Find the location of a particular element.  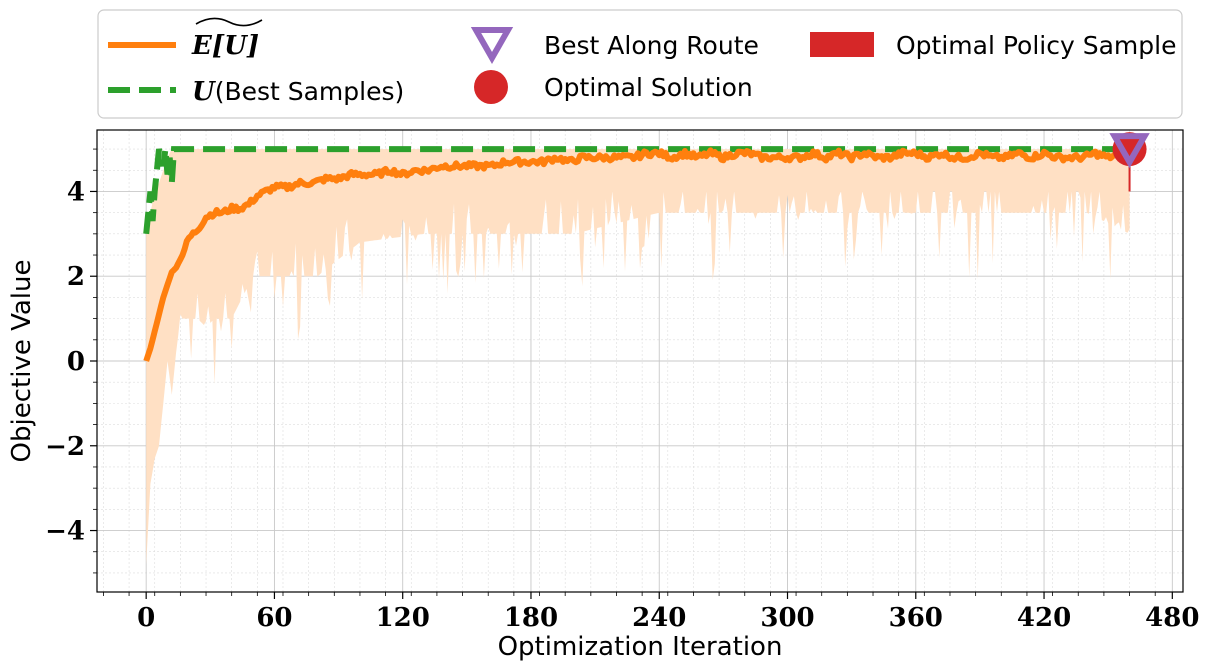

x-axis-label: Optimization Iteration is located at coordinates (640, 647).